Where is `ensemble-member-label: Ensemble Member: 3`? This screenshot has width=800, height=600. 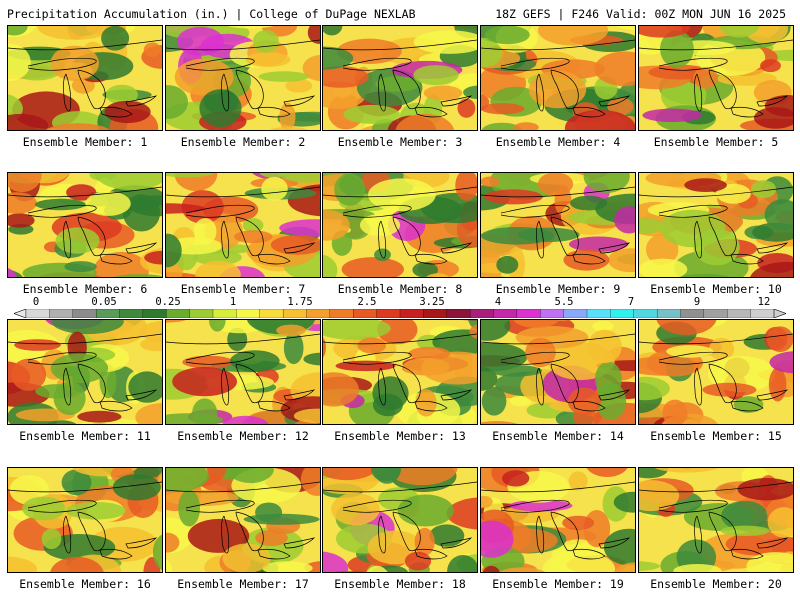
ensemble-member-label: Ensemble Member: 3 is located at coordinates (400, 142).